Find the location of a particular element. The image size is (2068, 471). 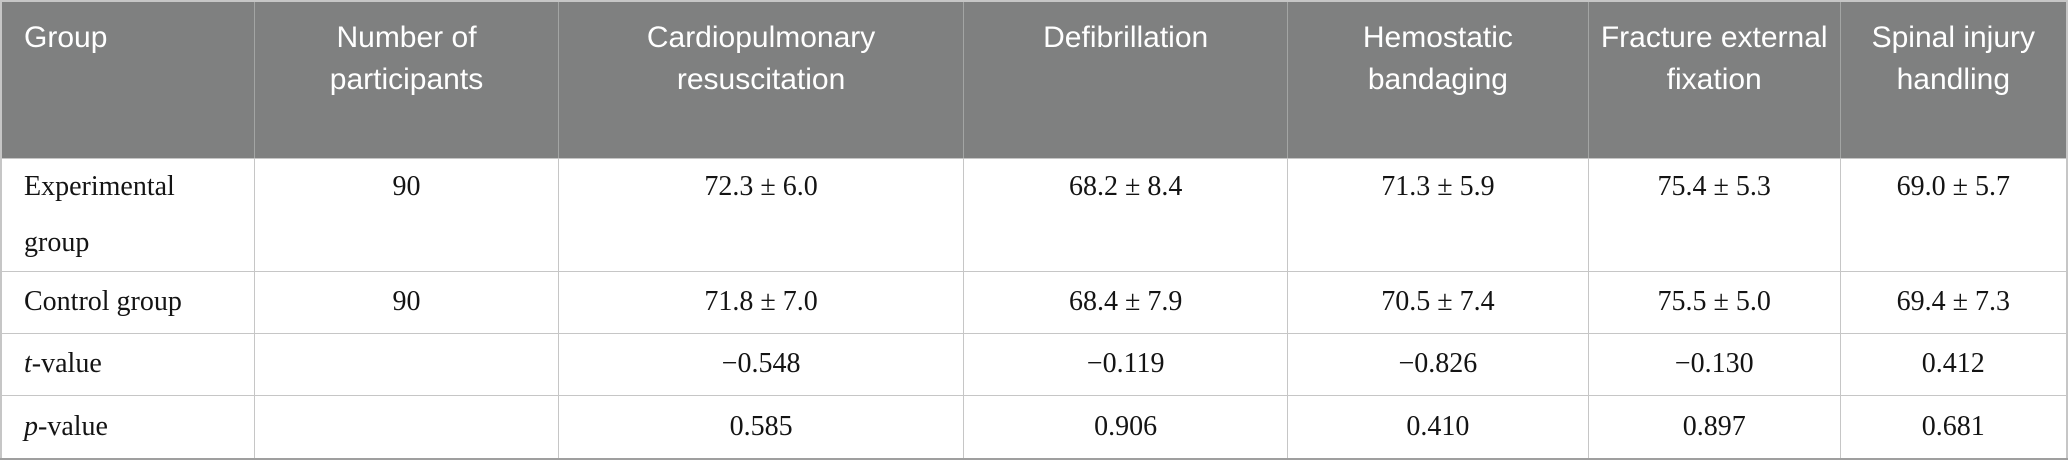

column-header-spinal: Spinal injury handling is located at coordinates (1953, 80).